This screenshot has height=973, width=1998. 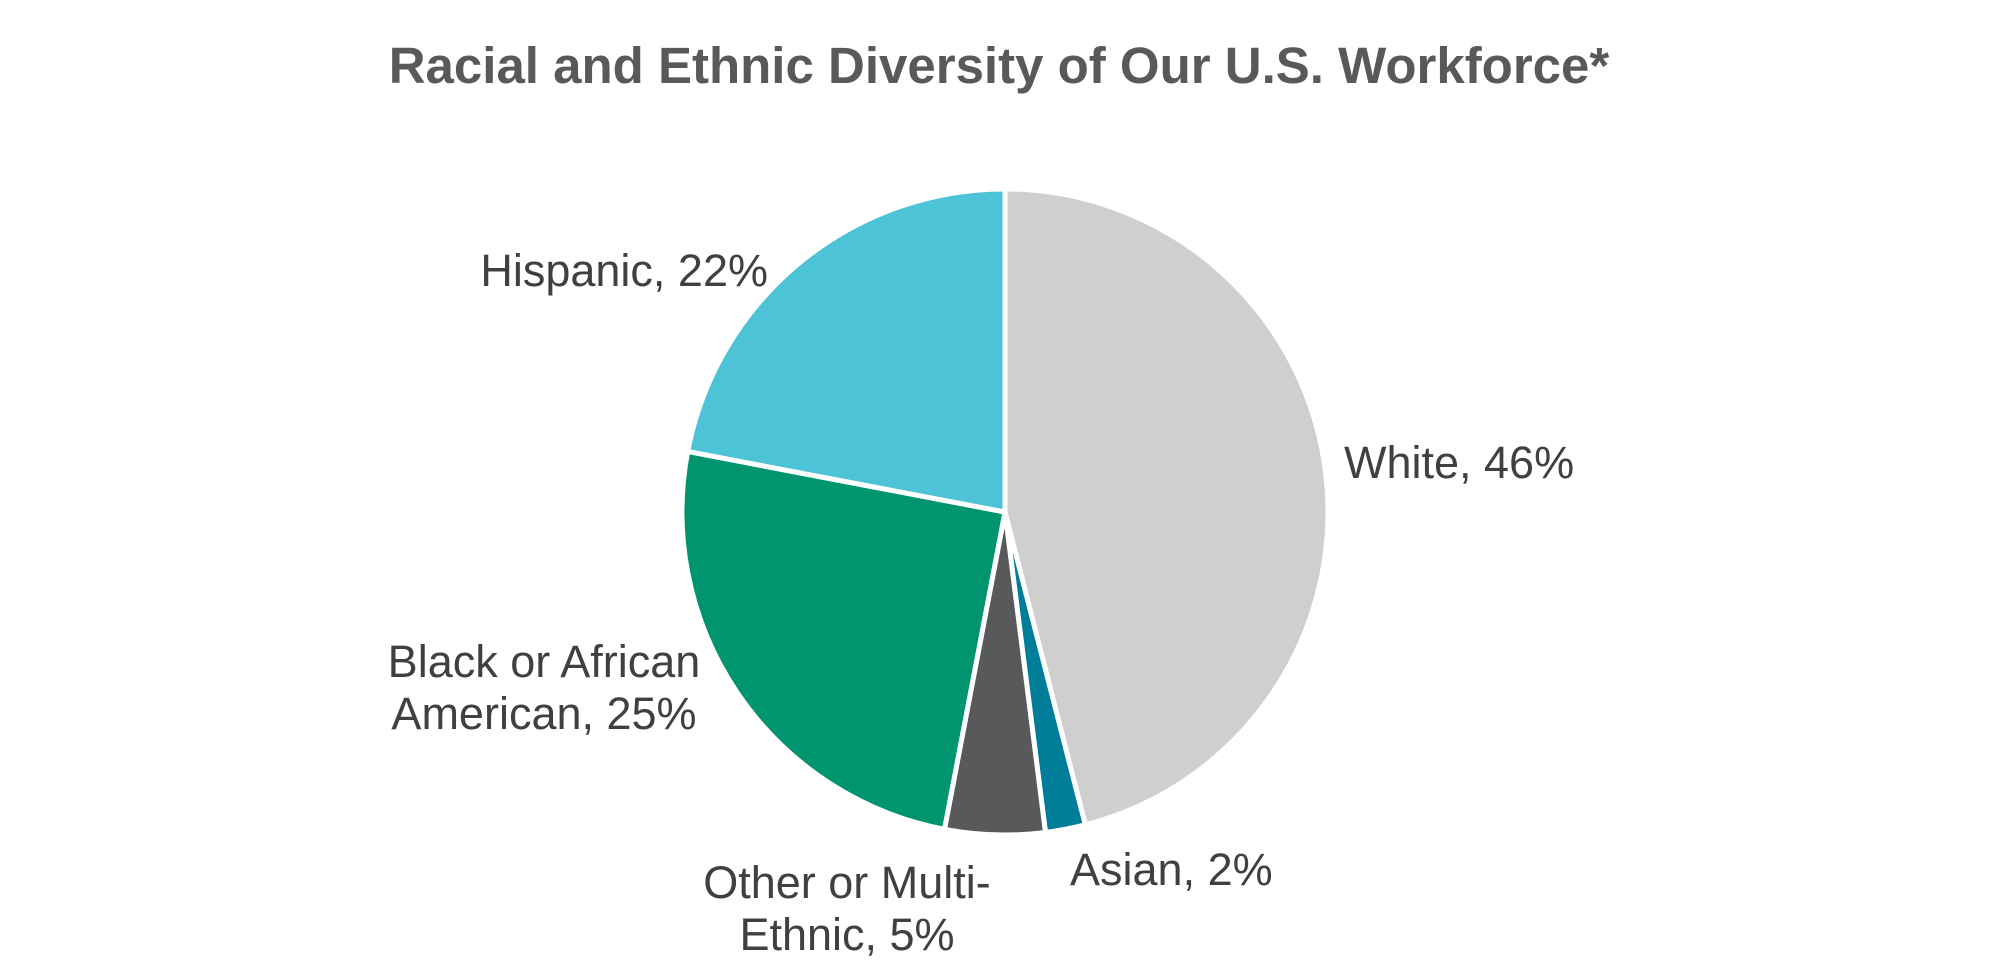 What do you see at coordinates (1166, 507) in the screenshot?
I see `pie-slice-white` at bounding box center [1166, 507].